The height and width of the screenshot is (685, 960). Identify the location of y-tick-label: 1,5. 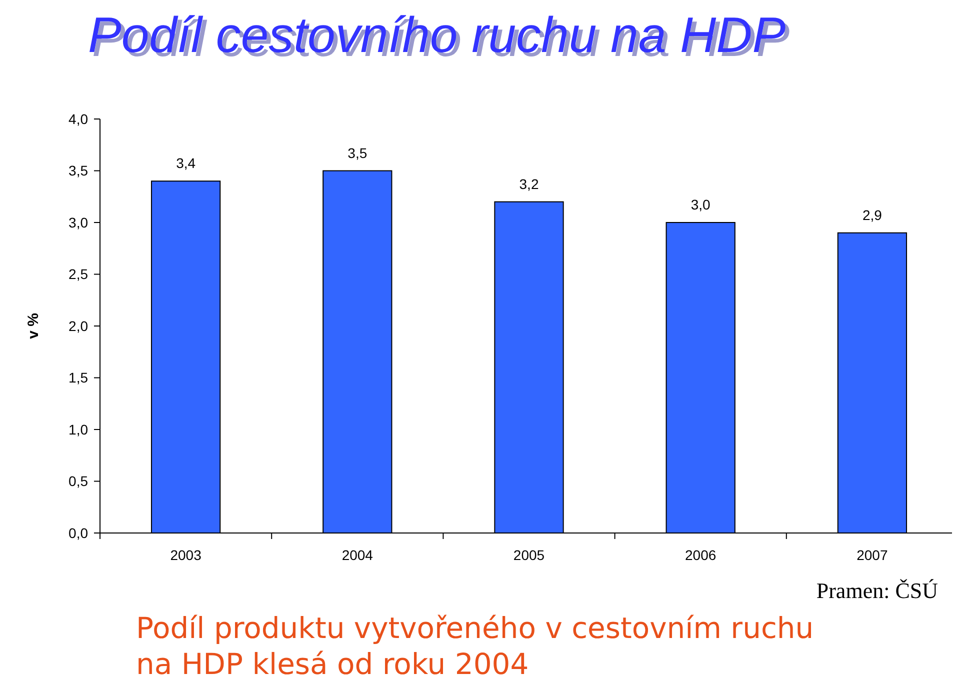
(78, 378).